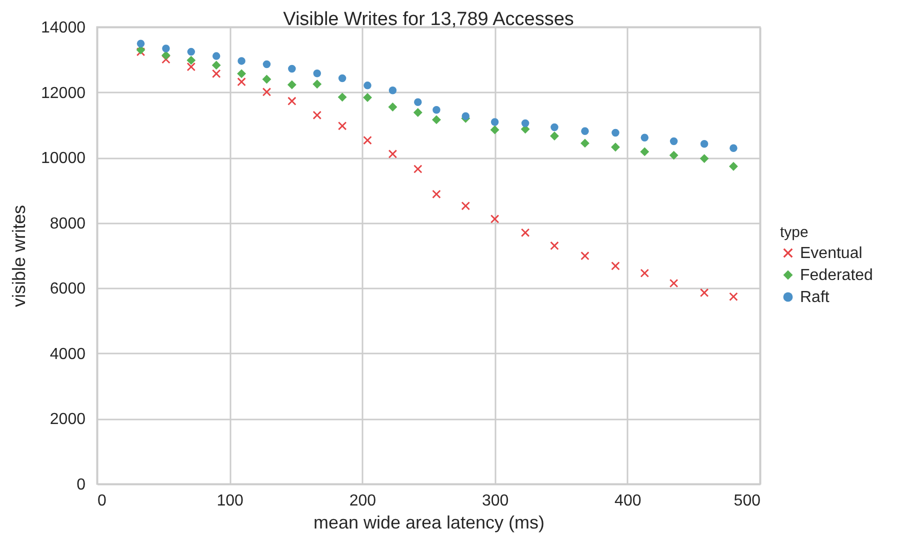 This screenshot has width=908, height=544. I want to click on x-tick-label: 100, so click(230, 501).